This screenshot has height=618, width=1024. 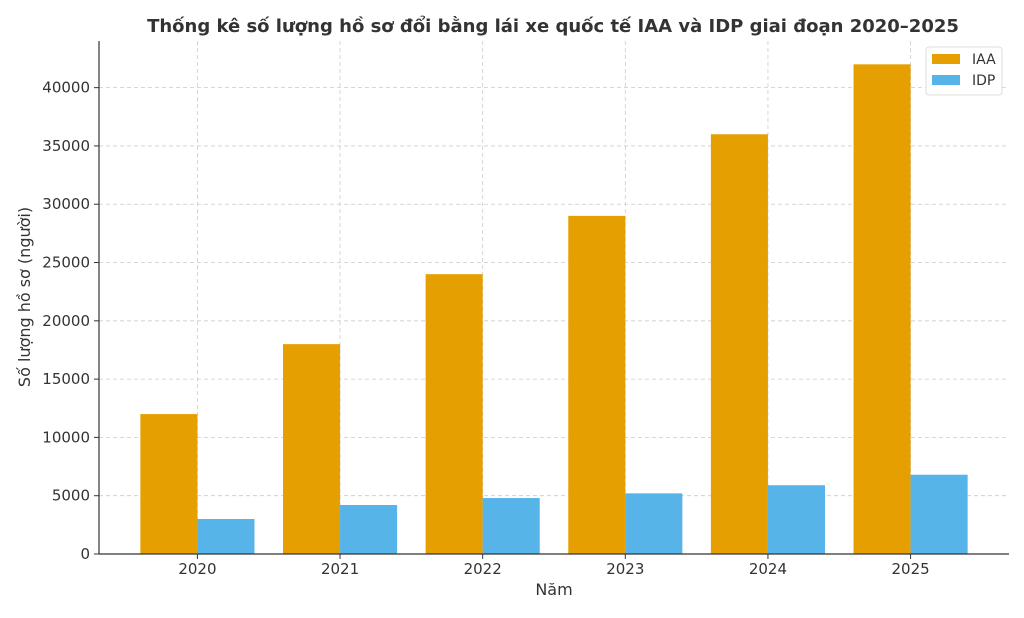 I want to click on x-tick-label: 2020, so click(x=197, y=569).